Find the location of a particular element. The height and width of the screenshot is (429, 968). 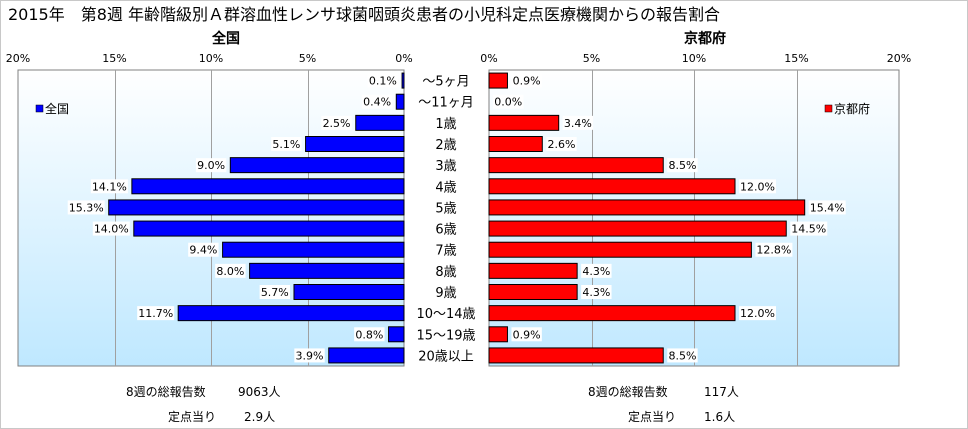

category-label: 6歳 is located at coordinates (445, 230).